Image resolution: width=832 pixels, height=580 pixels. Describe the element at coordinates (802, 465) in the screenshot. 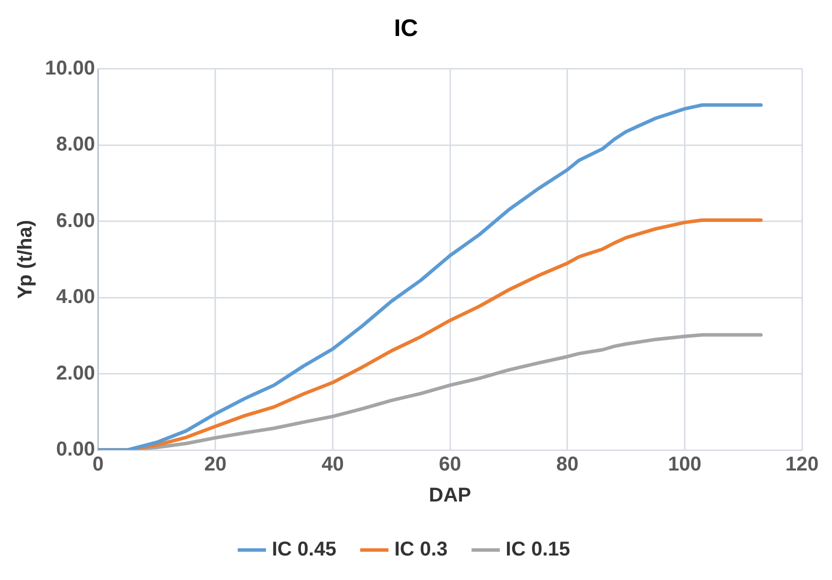

I see `x-tick-label: 120` at that location.